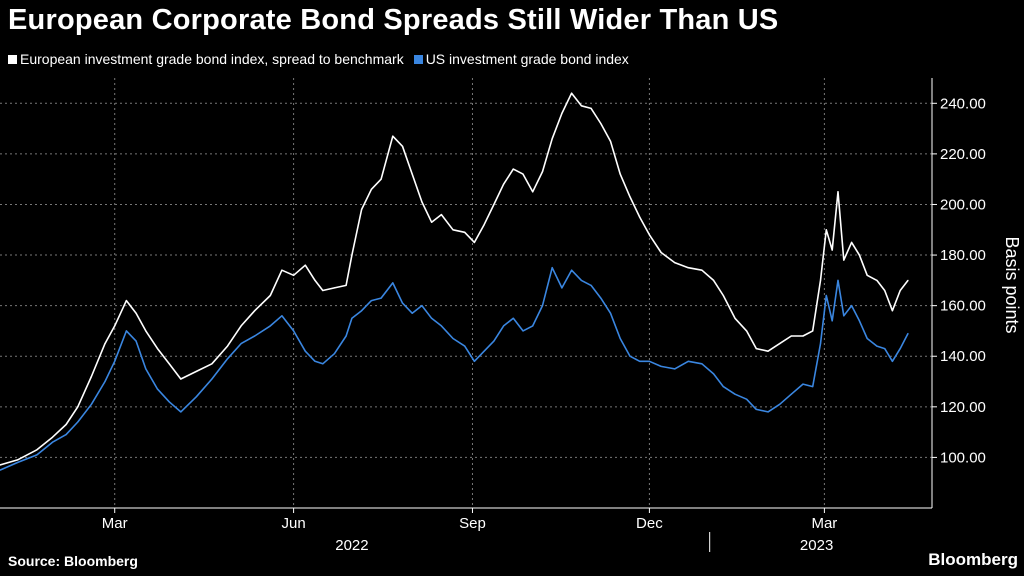 The image size is (1024, 576). Describe the element at coordinates (472, 523) in the screenshot. I see `x-tick-label: Sep` at that location.